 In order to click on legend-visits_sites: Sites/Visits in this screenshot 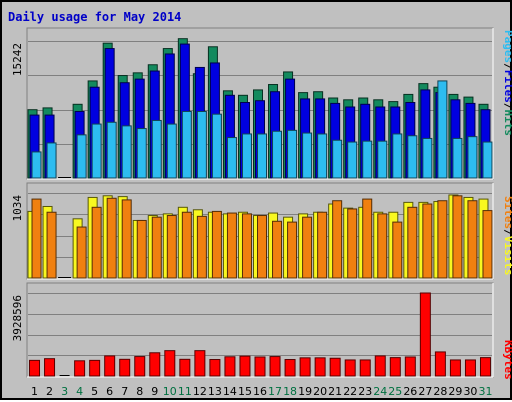, I will do `click(507, 236)`.